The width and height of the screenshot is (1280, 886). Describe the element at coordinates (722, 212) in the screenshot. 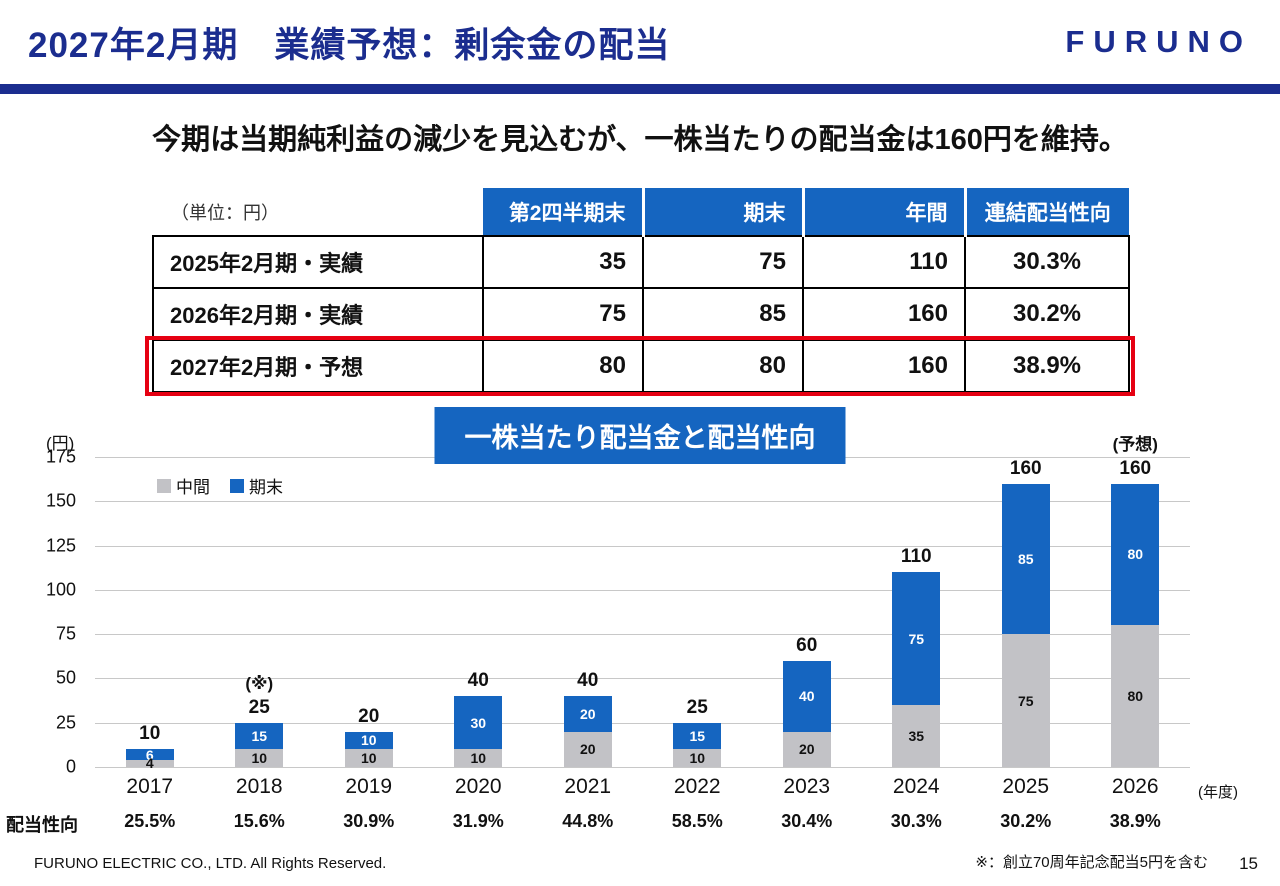

I see `col-header-yearend: 期末` at that location.